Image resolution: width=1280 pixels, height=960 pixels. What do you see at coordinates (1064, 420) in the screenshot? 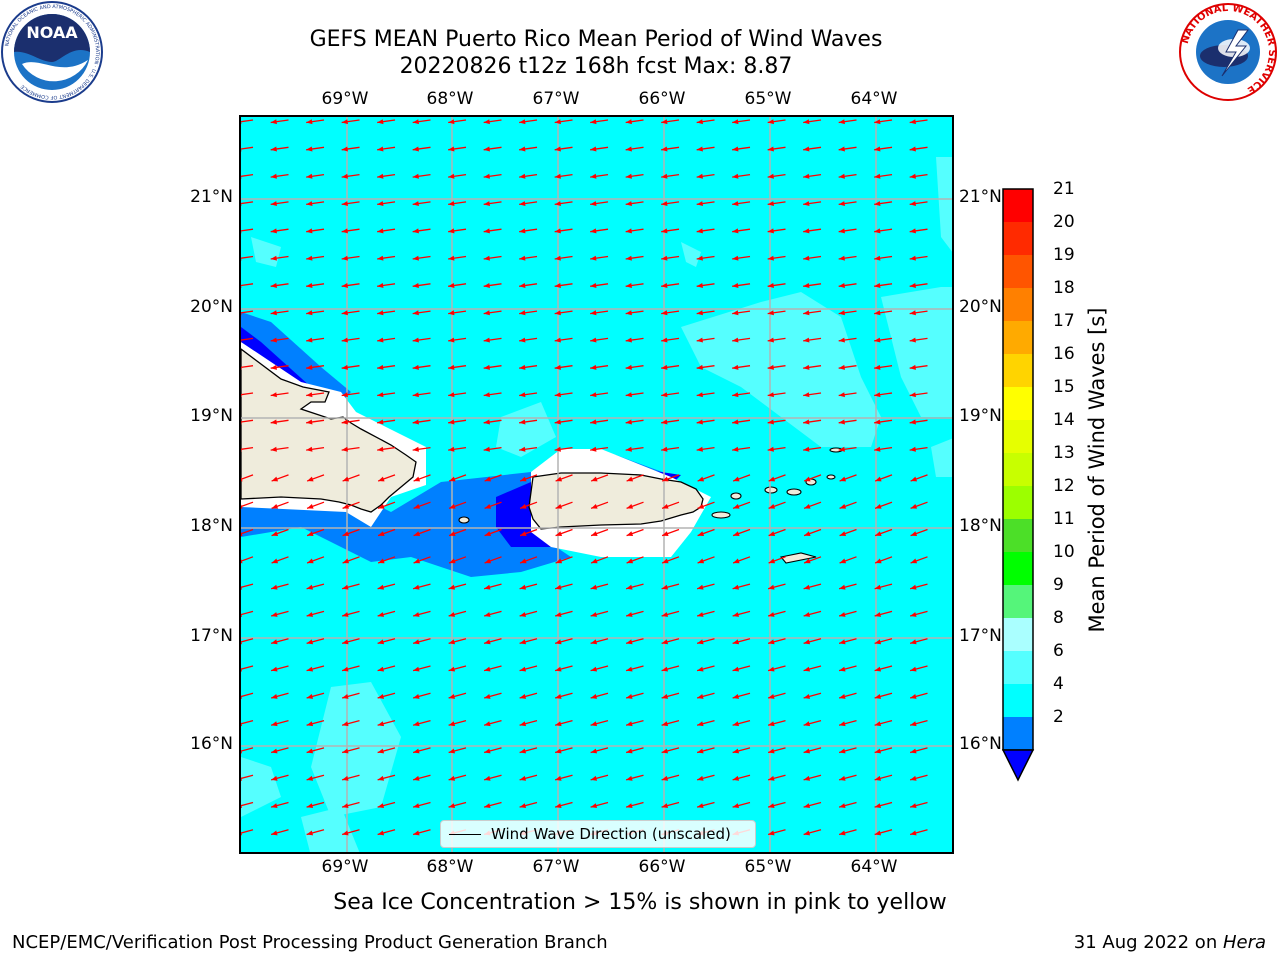
I see `colorbar-tick-label: 14` at bounding box center [1064, 420].